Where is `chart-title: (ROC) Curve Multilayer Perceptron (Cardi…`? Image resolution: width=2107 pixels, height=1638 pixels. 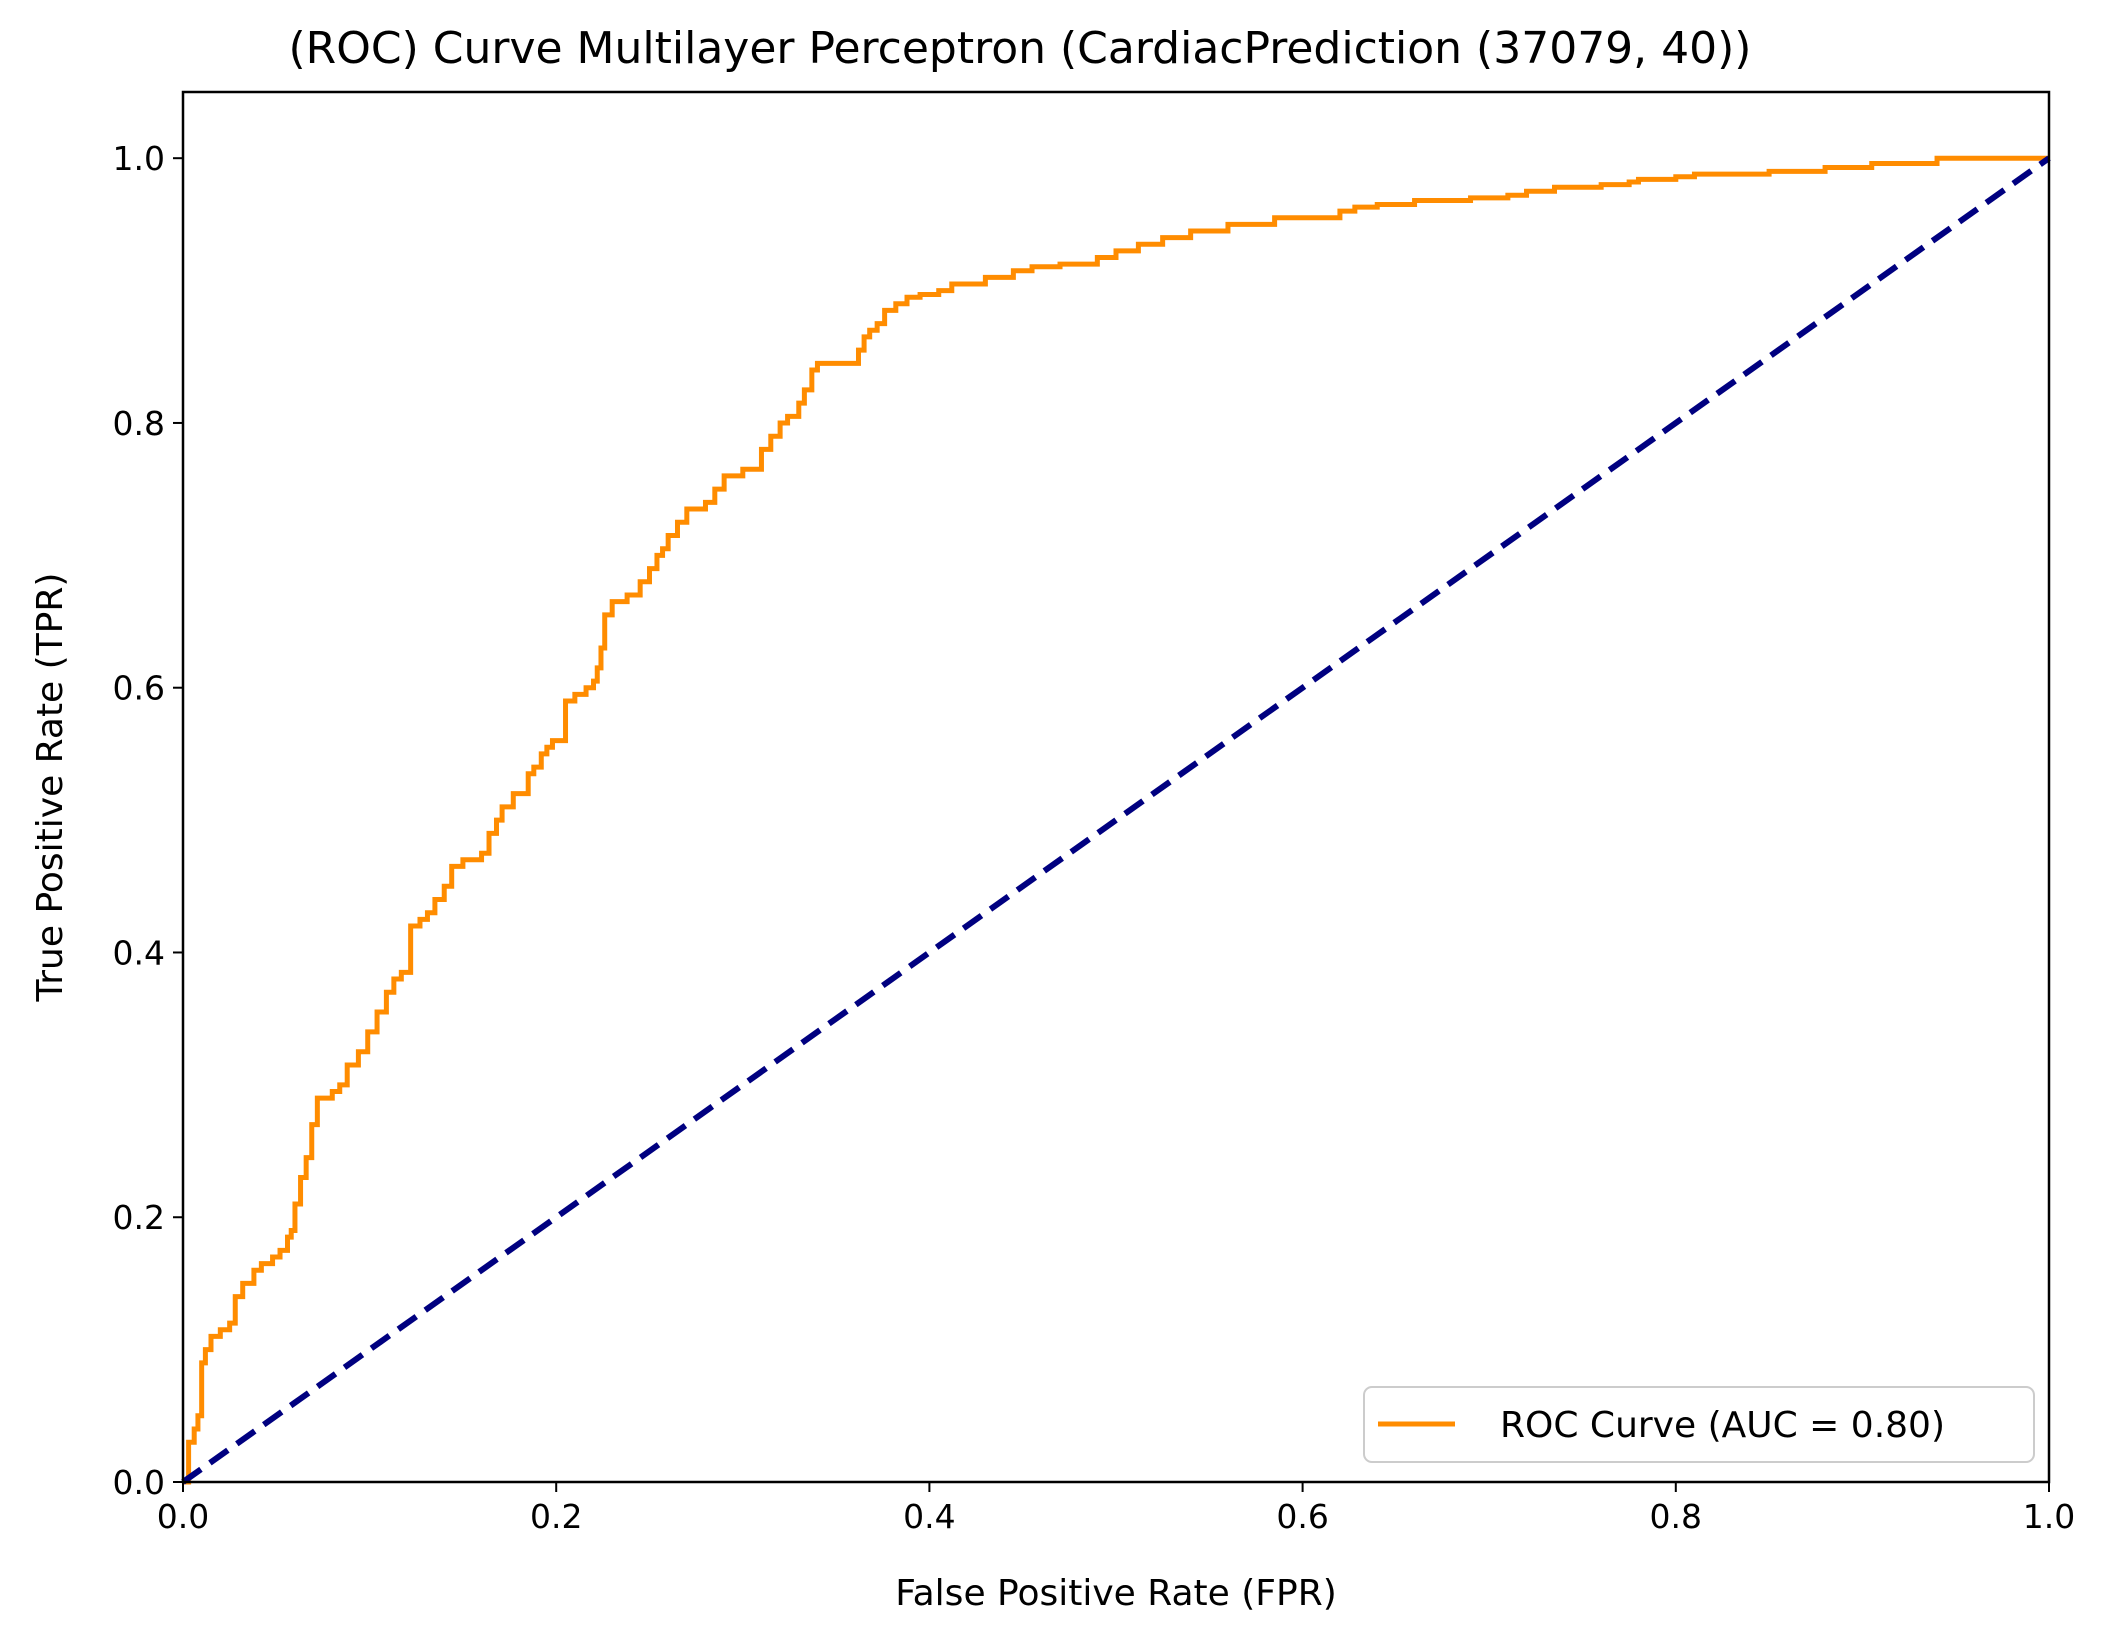
chart-title: (ROC) Curve Multilayer Perceptron (Cardi… is located at coordinates (1020, 48).